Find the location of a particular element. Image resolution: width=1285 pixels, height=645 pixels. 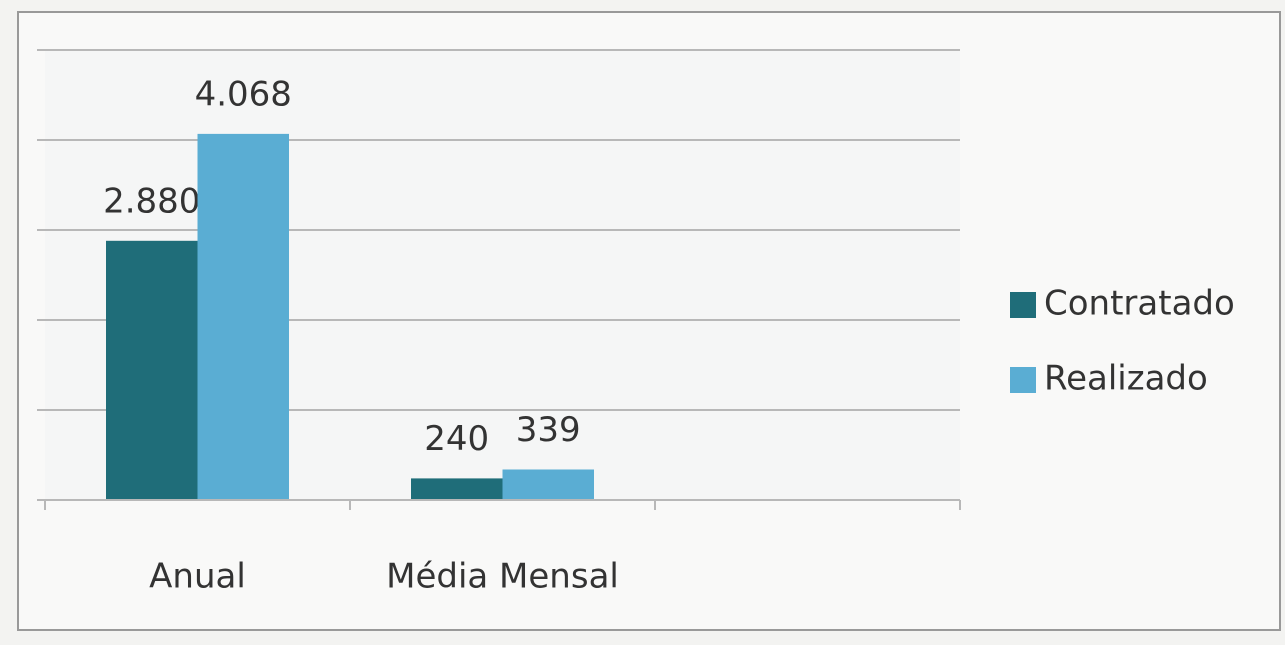

x-tick-label: Anual is located at coordinates (197, 577).